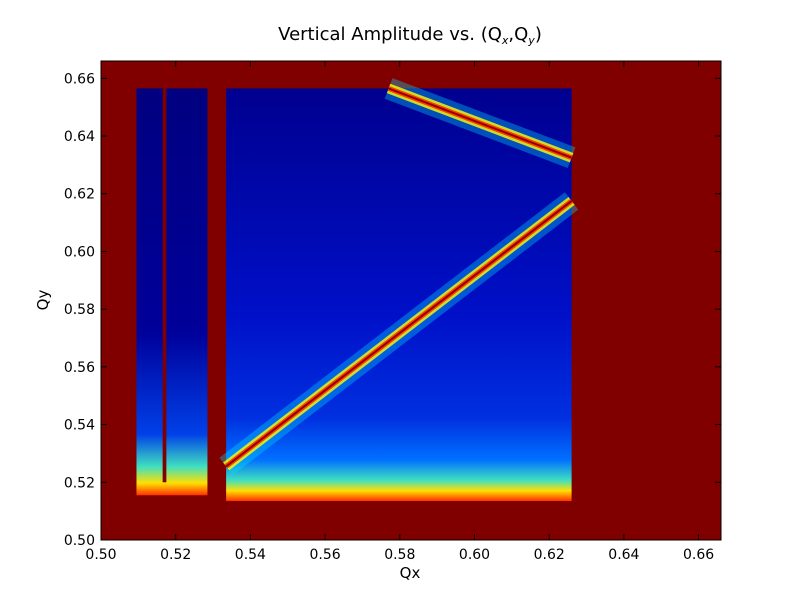 The height and width of the screenshot is (600, 800). I want to click on y-tick-label: 0.60, so click(79, 252).